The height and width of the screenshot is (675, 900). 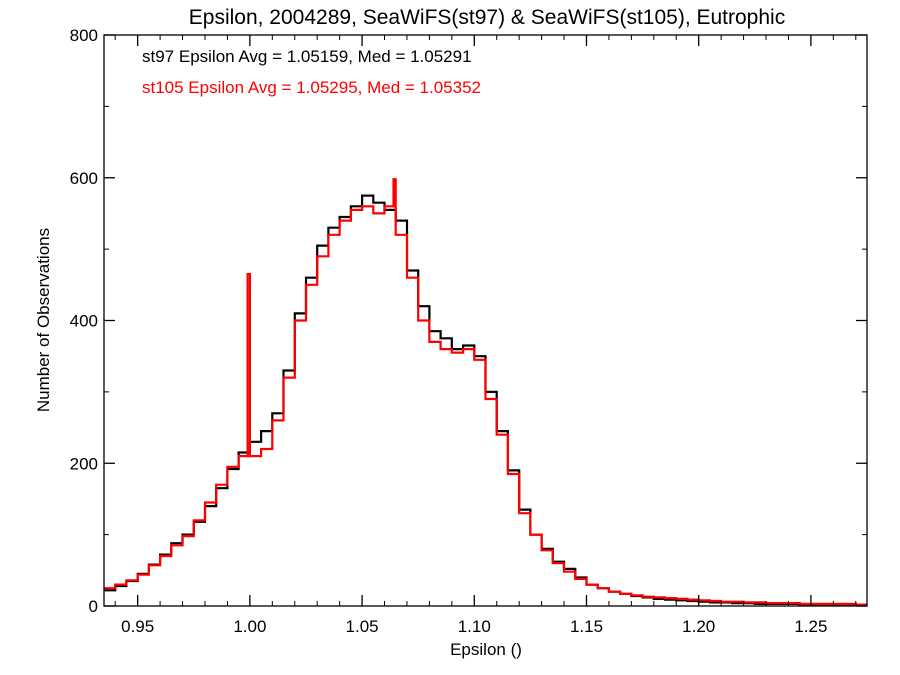 What do you see at coordinates (137, 626) in the screenshot?
I see `x-tick-label: 0.95` at bounding box center [137, 626].